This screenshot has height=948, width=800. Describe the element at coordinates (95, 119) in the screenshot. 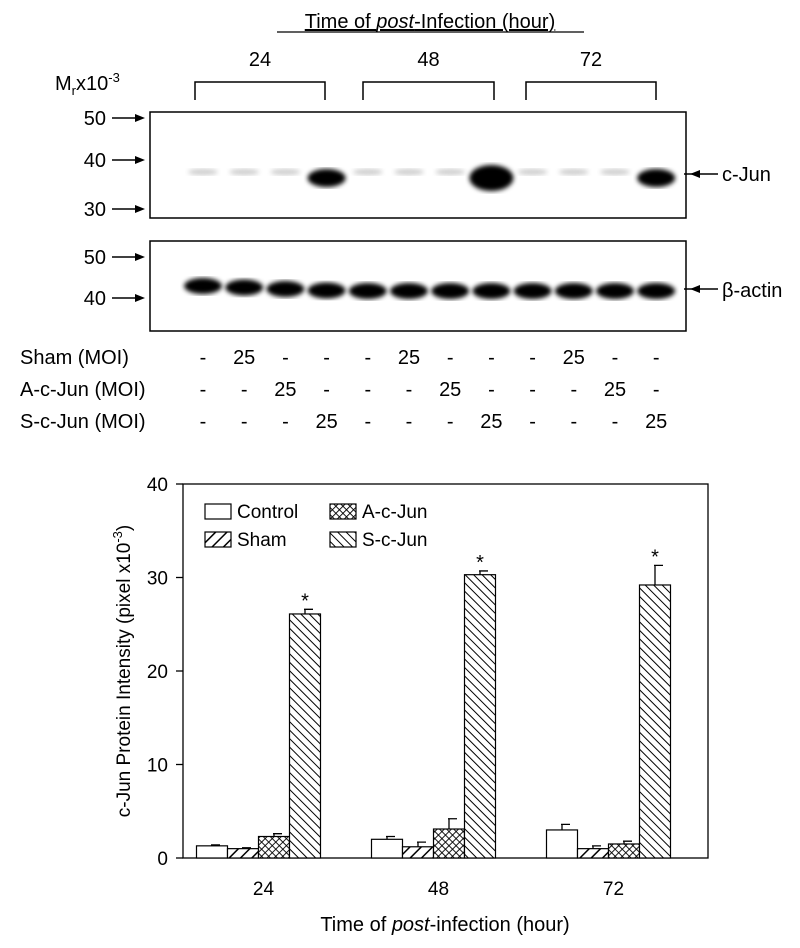

I see `mw-marker: 50` at that location.